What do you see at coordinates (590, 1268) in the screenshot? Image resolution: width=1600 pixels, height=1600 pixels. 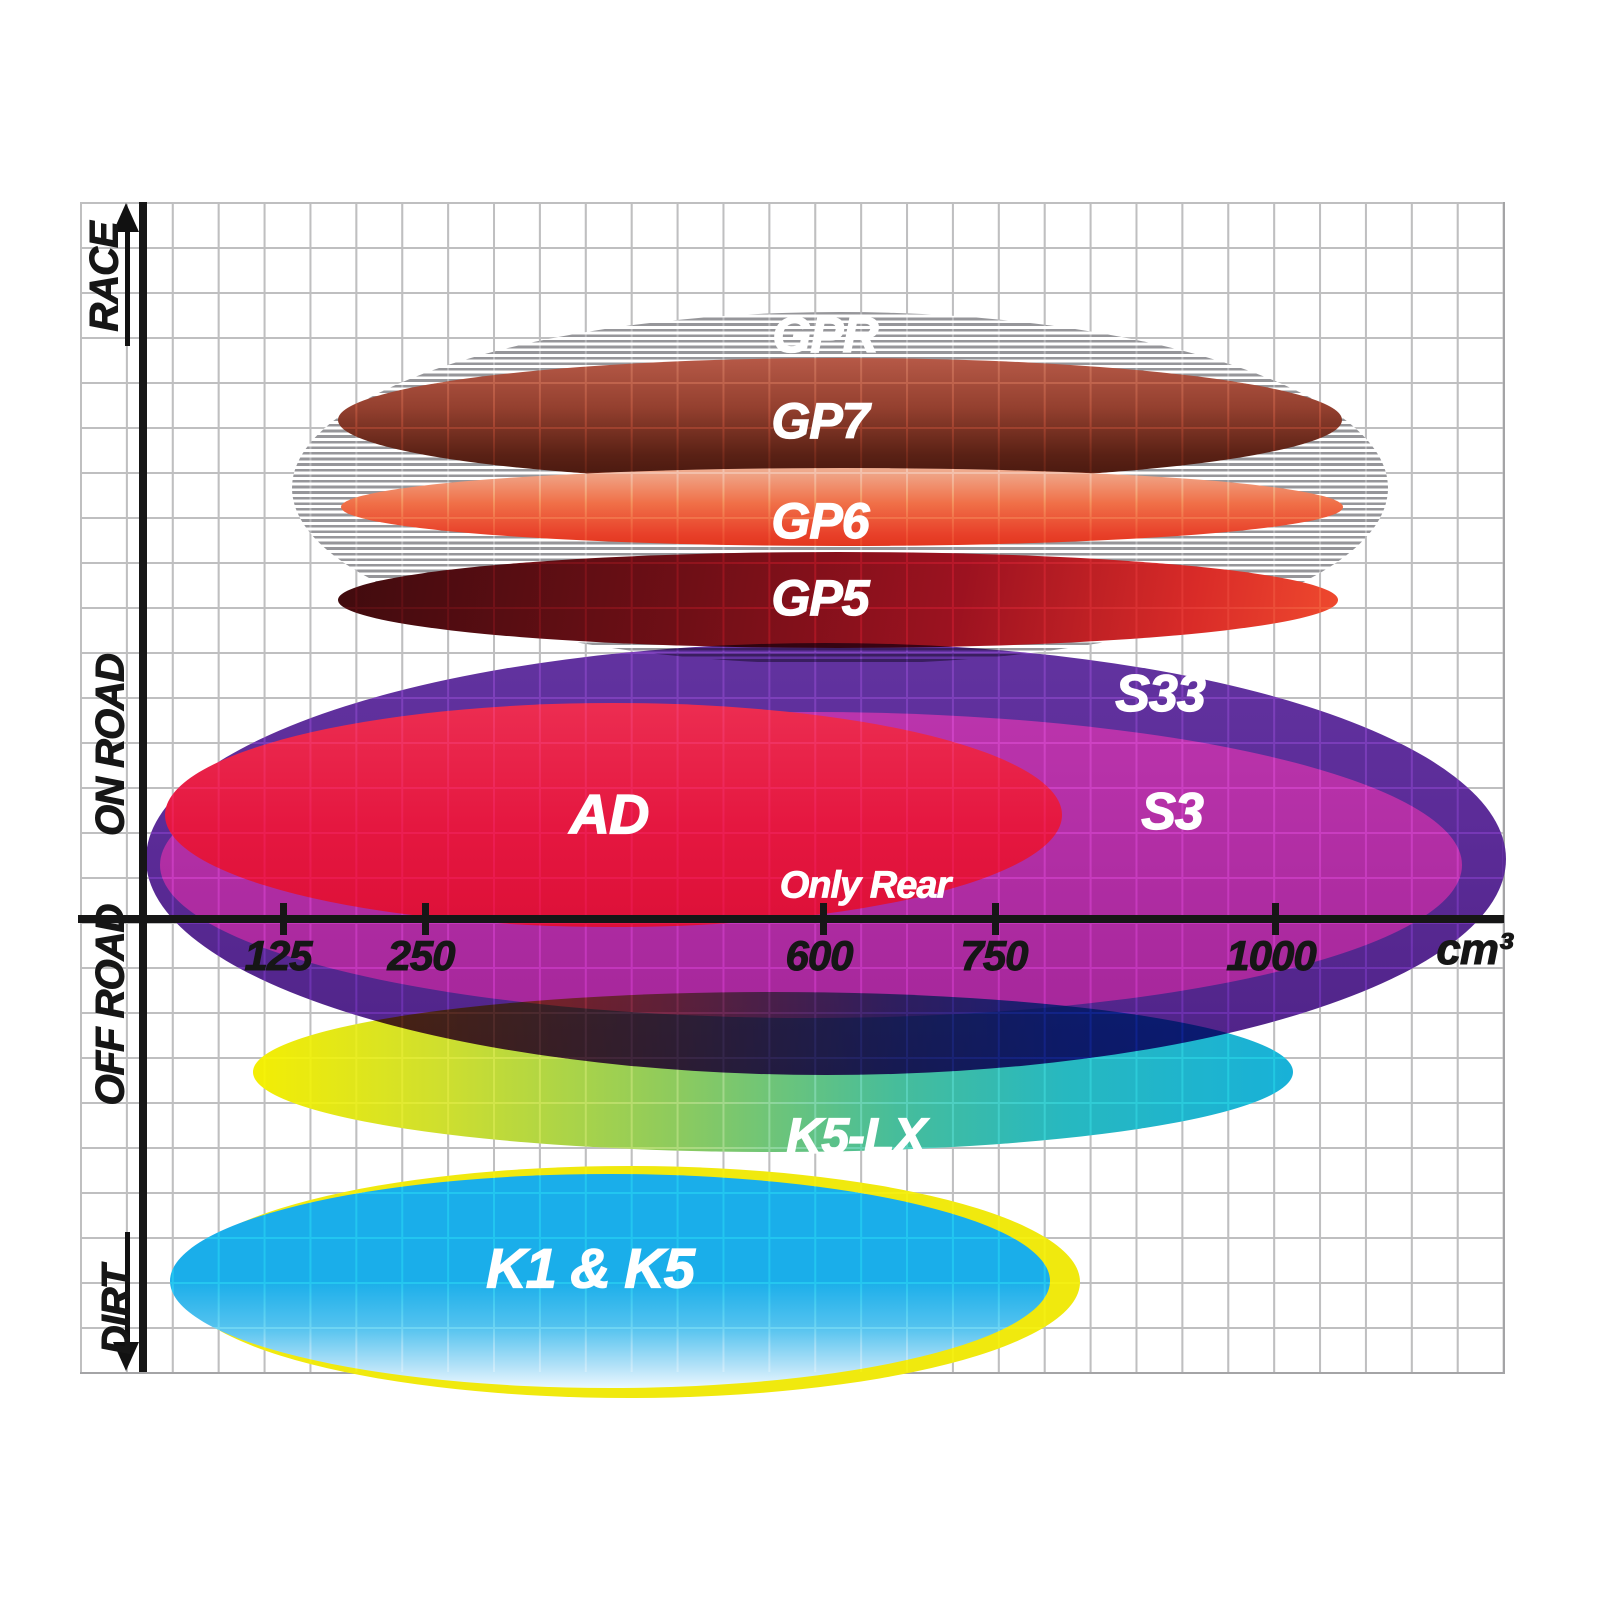 I see `k1k5-label: K1 & K5` at bounding box center [590, 1268].